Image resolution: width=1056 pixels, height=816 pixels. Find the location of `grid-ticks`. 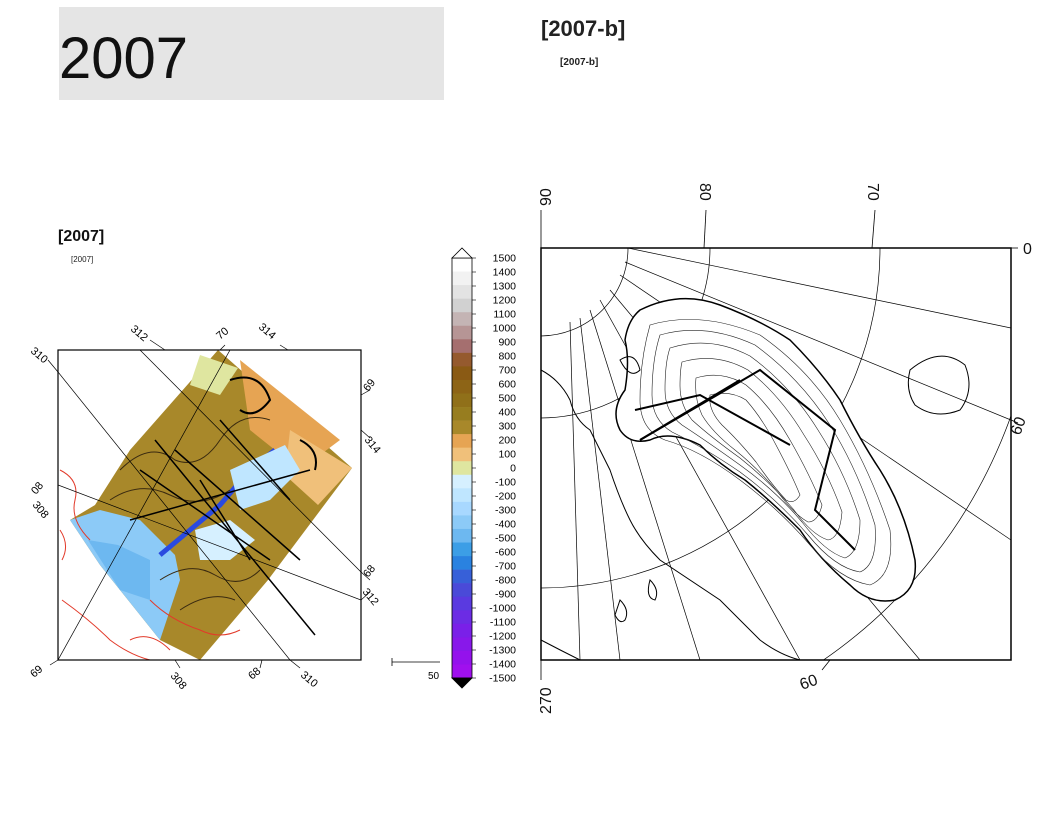

grid-ticks is located at coordinates (209, 504).